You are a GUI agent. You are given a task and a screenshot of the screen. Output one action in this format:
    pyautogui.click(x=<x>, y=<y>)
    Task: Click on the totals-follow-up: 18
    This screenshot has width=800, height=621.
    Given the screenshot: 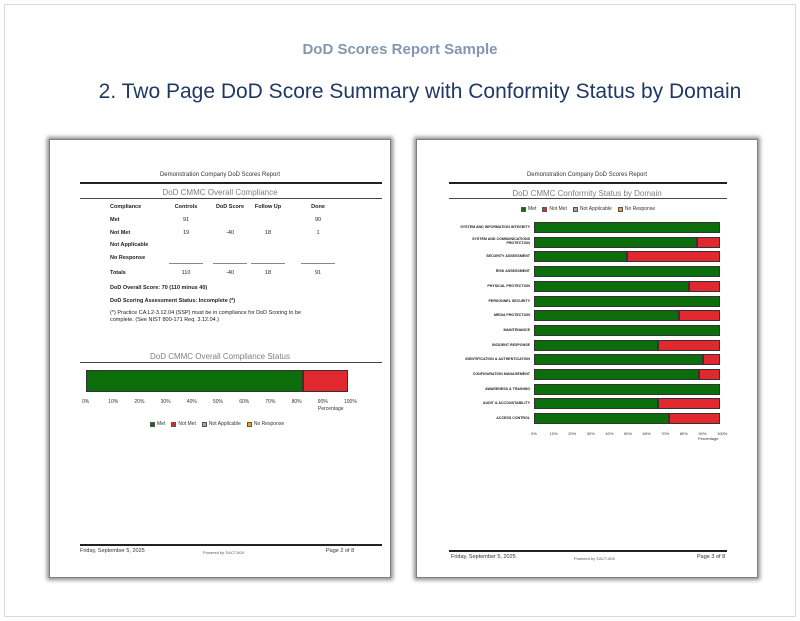 What is the action you would take?
    pyautogui.click(x=268, y=273)
    